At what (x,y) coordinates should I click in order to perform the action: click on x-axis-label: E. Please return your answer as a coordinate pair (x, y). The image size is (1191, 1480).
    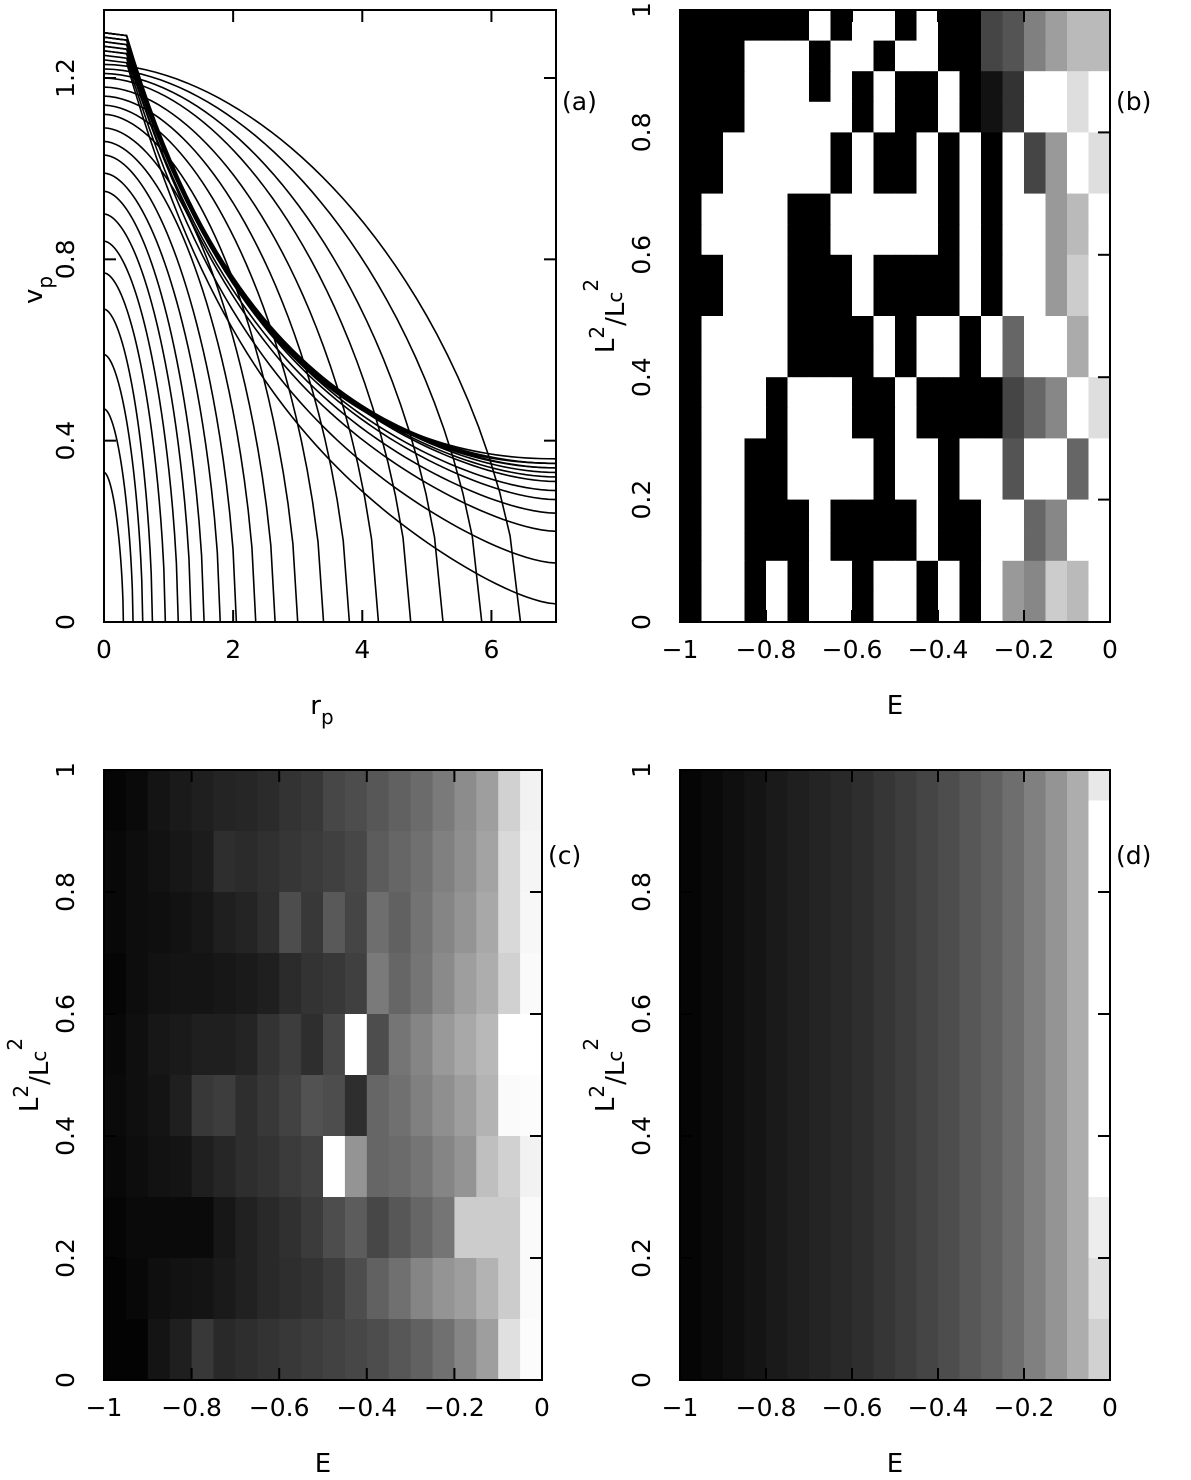
    Looking at the image, I should click on (323, 1464).